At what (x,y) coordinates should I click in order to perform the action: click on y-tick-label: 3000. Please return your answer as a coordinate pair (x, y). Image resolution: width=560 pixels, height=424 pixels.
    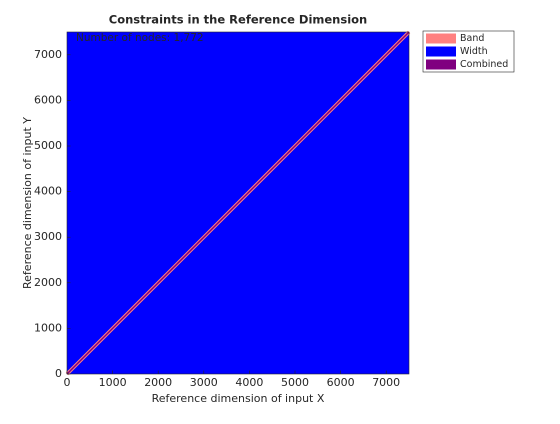
    Looking at the image, I should click on (48, 236).